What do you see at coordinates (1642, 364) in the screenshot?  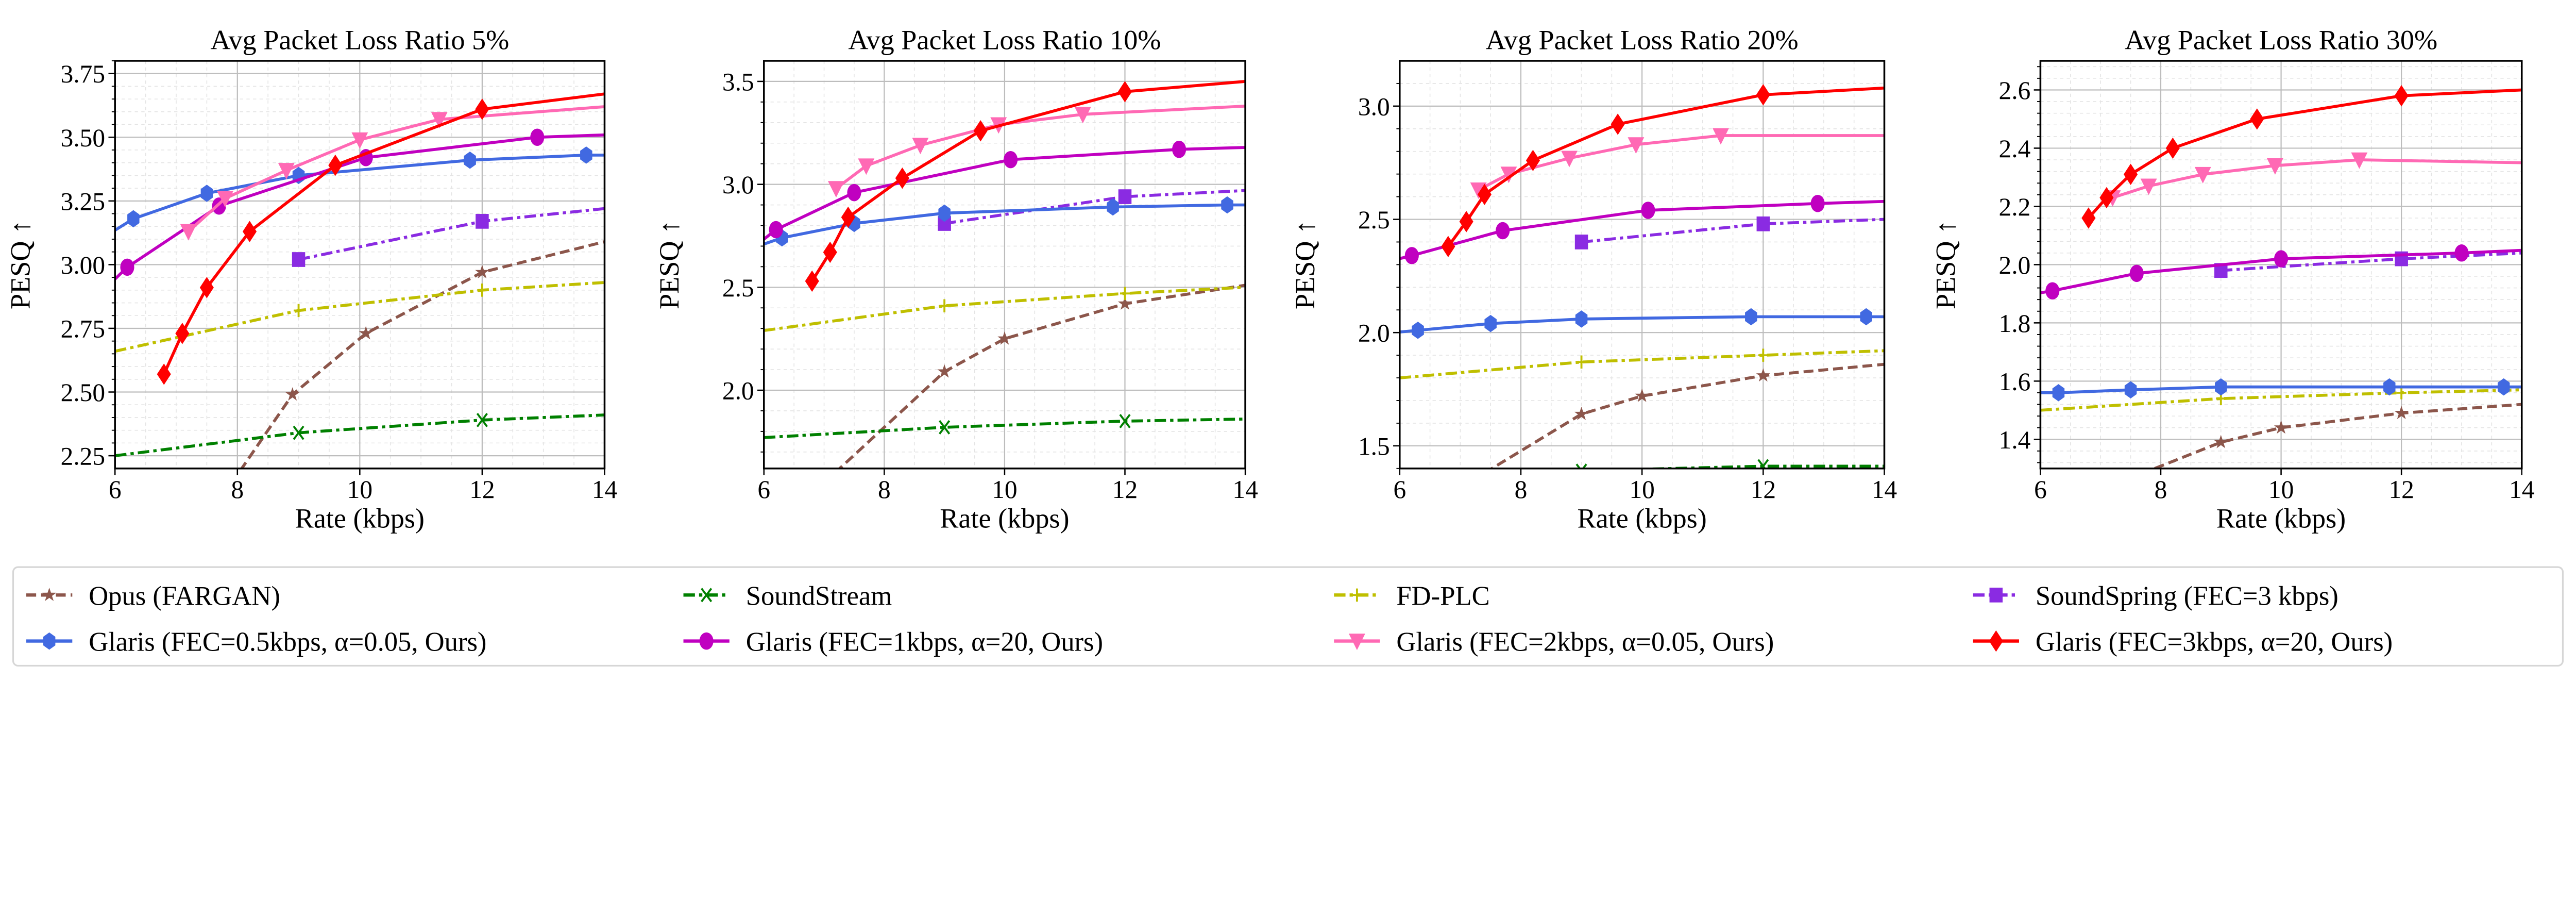 I see `series-line-fdplc` at bounding box center [1642, 364].